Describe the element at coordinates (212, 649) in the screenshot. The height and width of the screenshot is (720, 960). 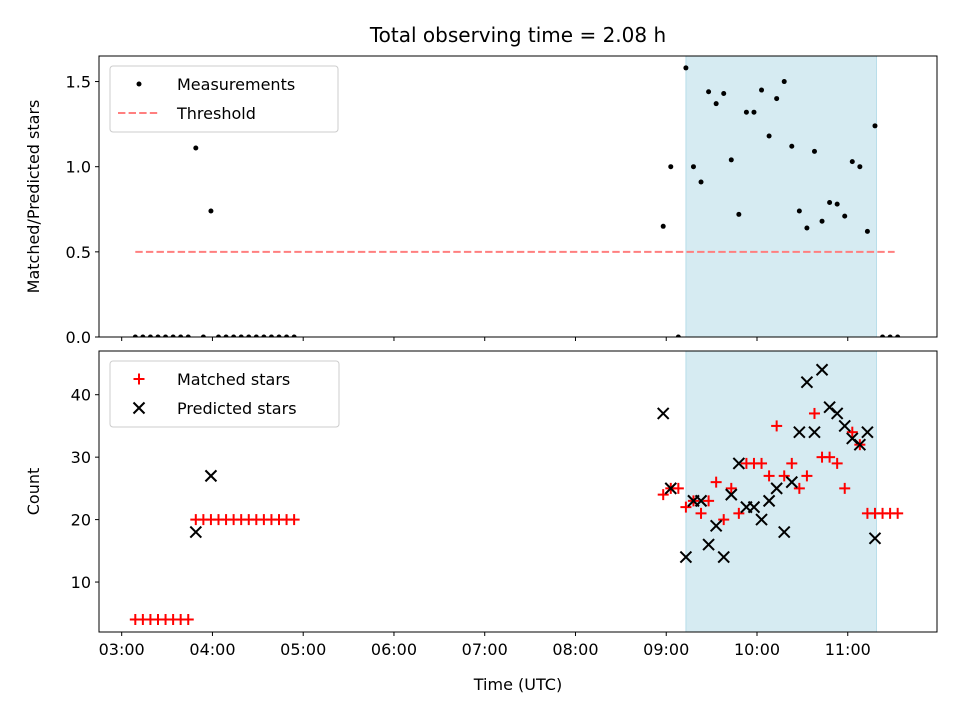
I see `x-tick-label: 04:00` at that location.